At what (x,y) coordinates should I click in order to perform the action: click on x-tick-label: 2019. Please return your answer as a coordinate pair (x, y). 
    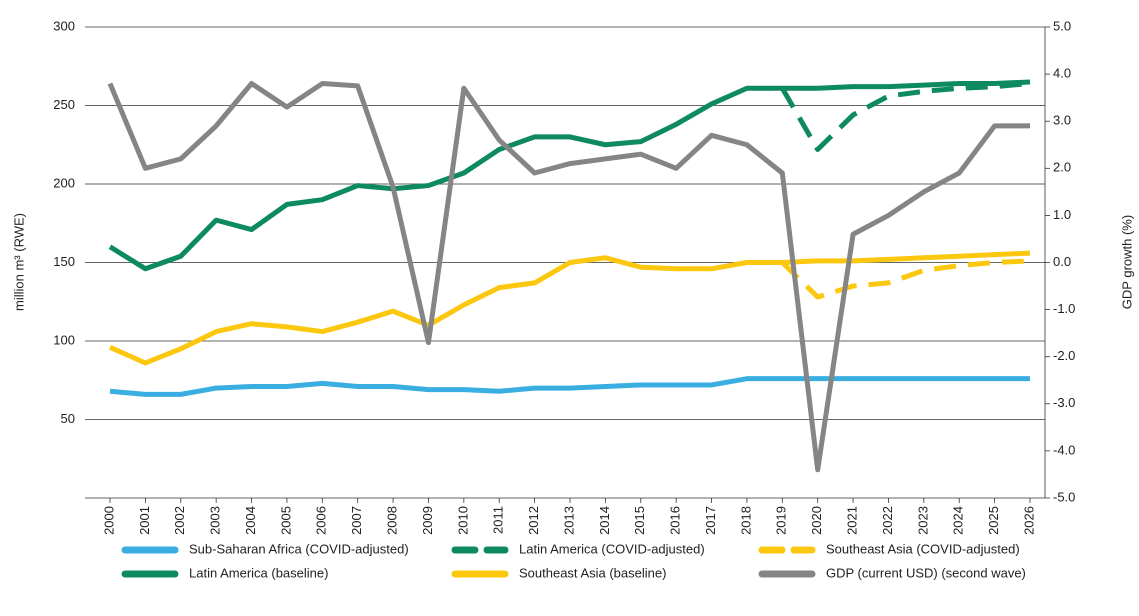
    Looking at the image, I should click on (781, 520).